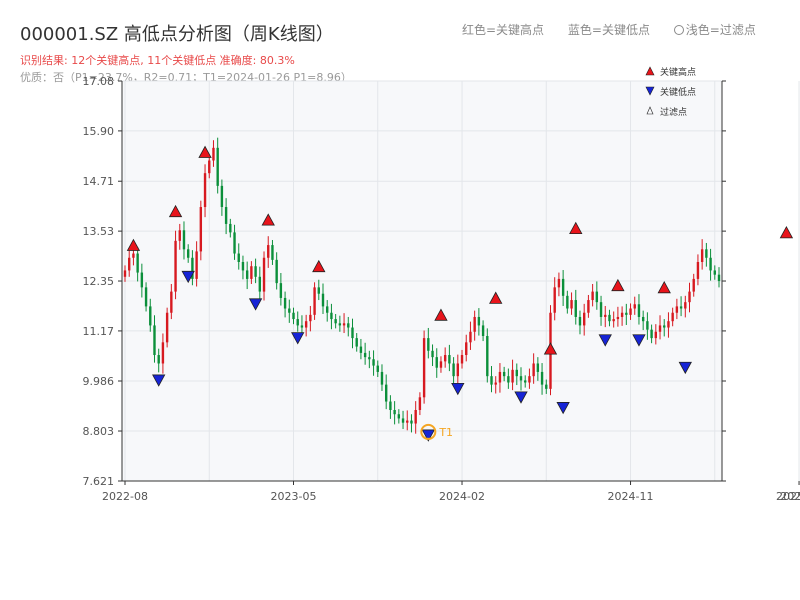 This screenshot has height=600, width=800. What do you see at coordinates (99, 181) in the screenshot?
I see `y-tick-label: 14.71` at bounding box center [99, 181].